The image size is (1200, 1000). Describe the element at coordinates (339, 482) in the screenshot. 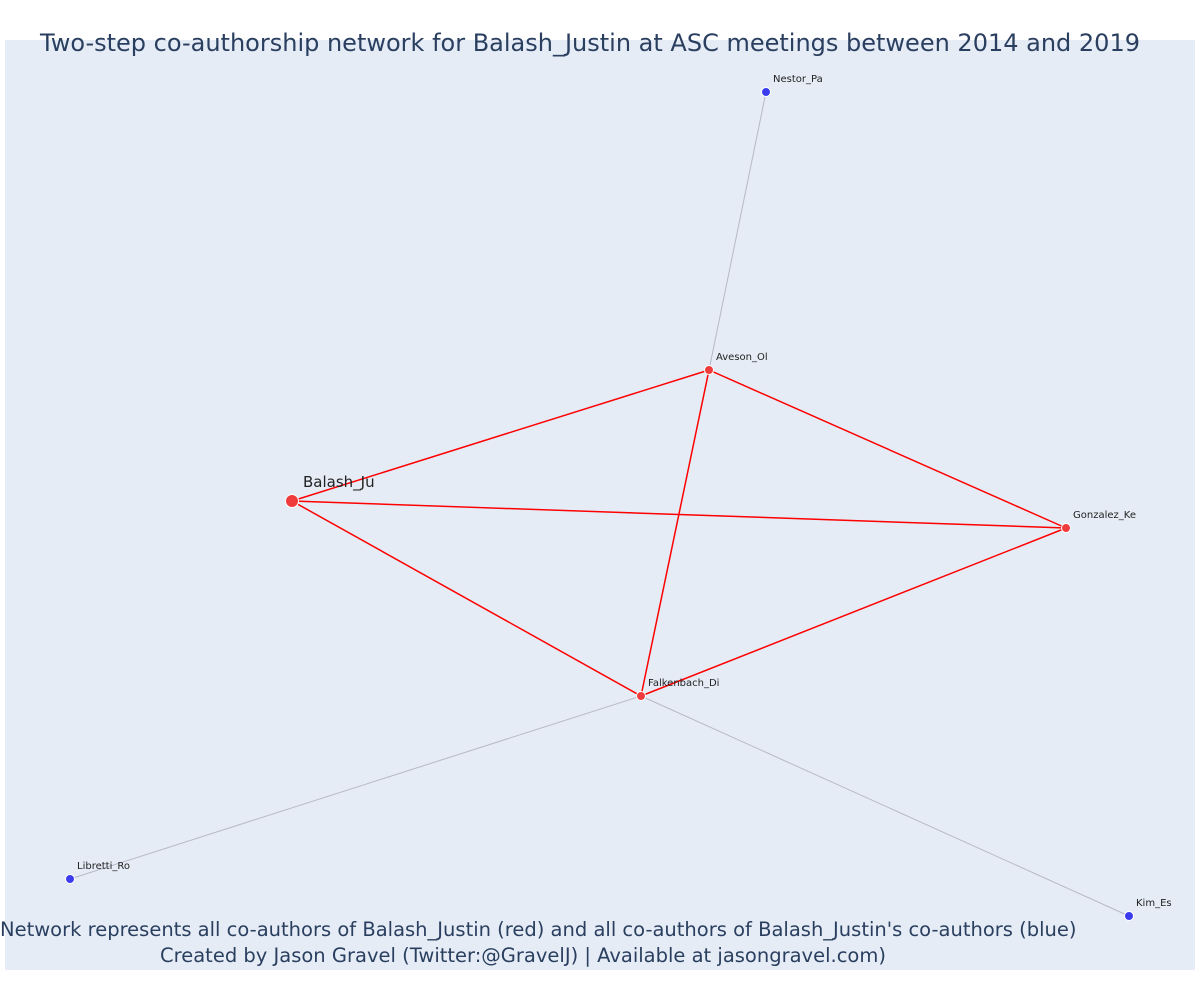

I see `node-label-Balash_Ju: Balash_Ju` at that location.